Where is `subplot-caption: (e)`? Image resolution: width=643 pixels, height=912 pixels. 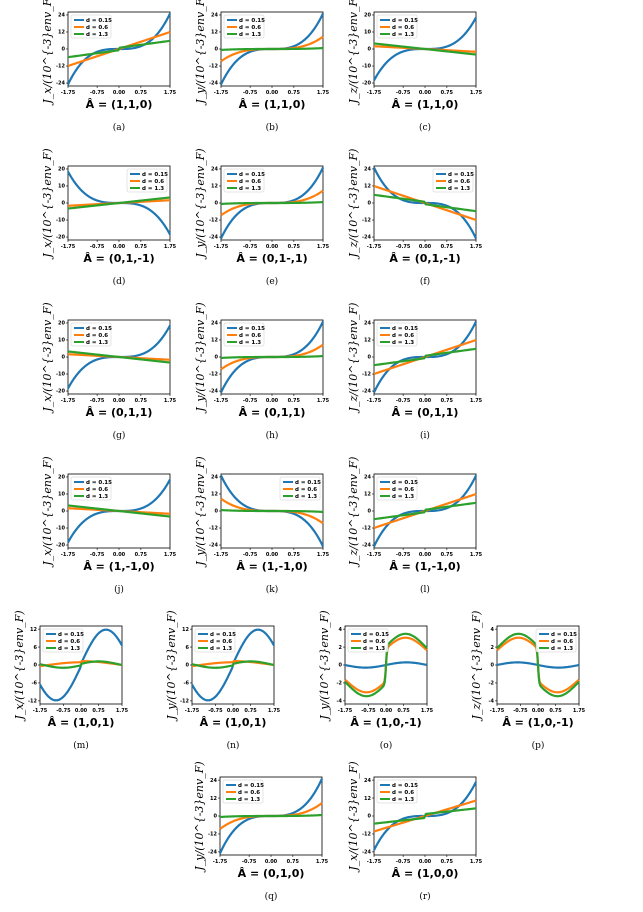 subplot-caption: (e) is located at coordinates (272, 281).